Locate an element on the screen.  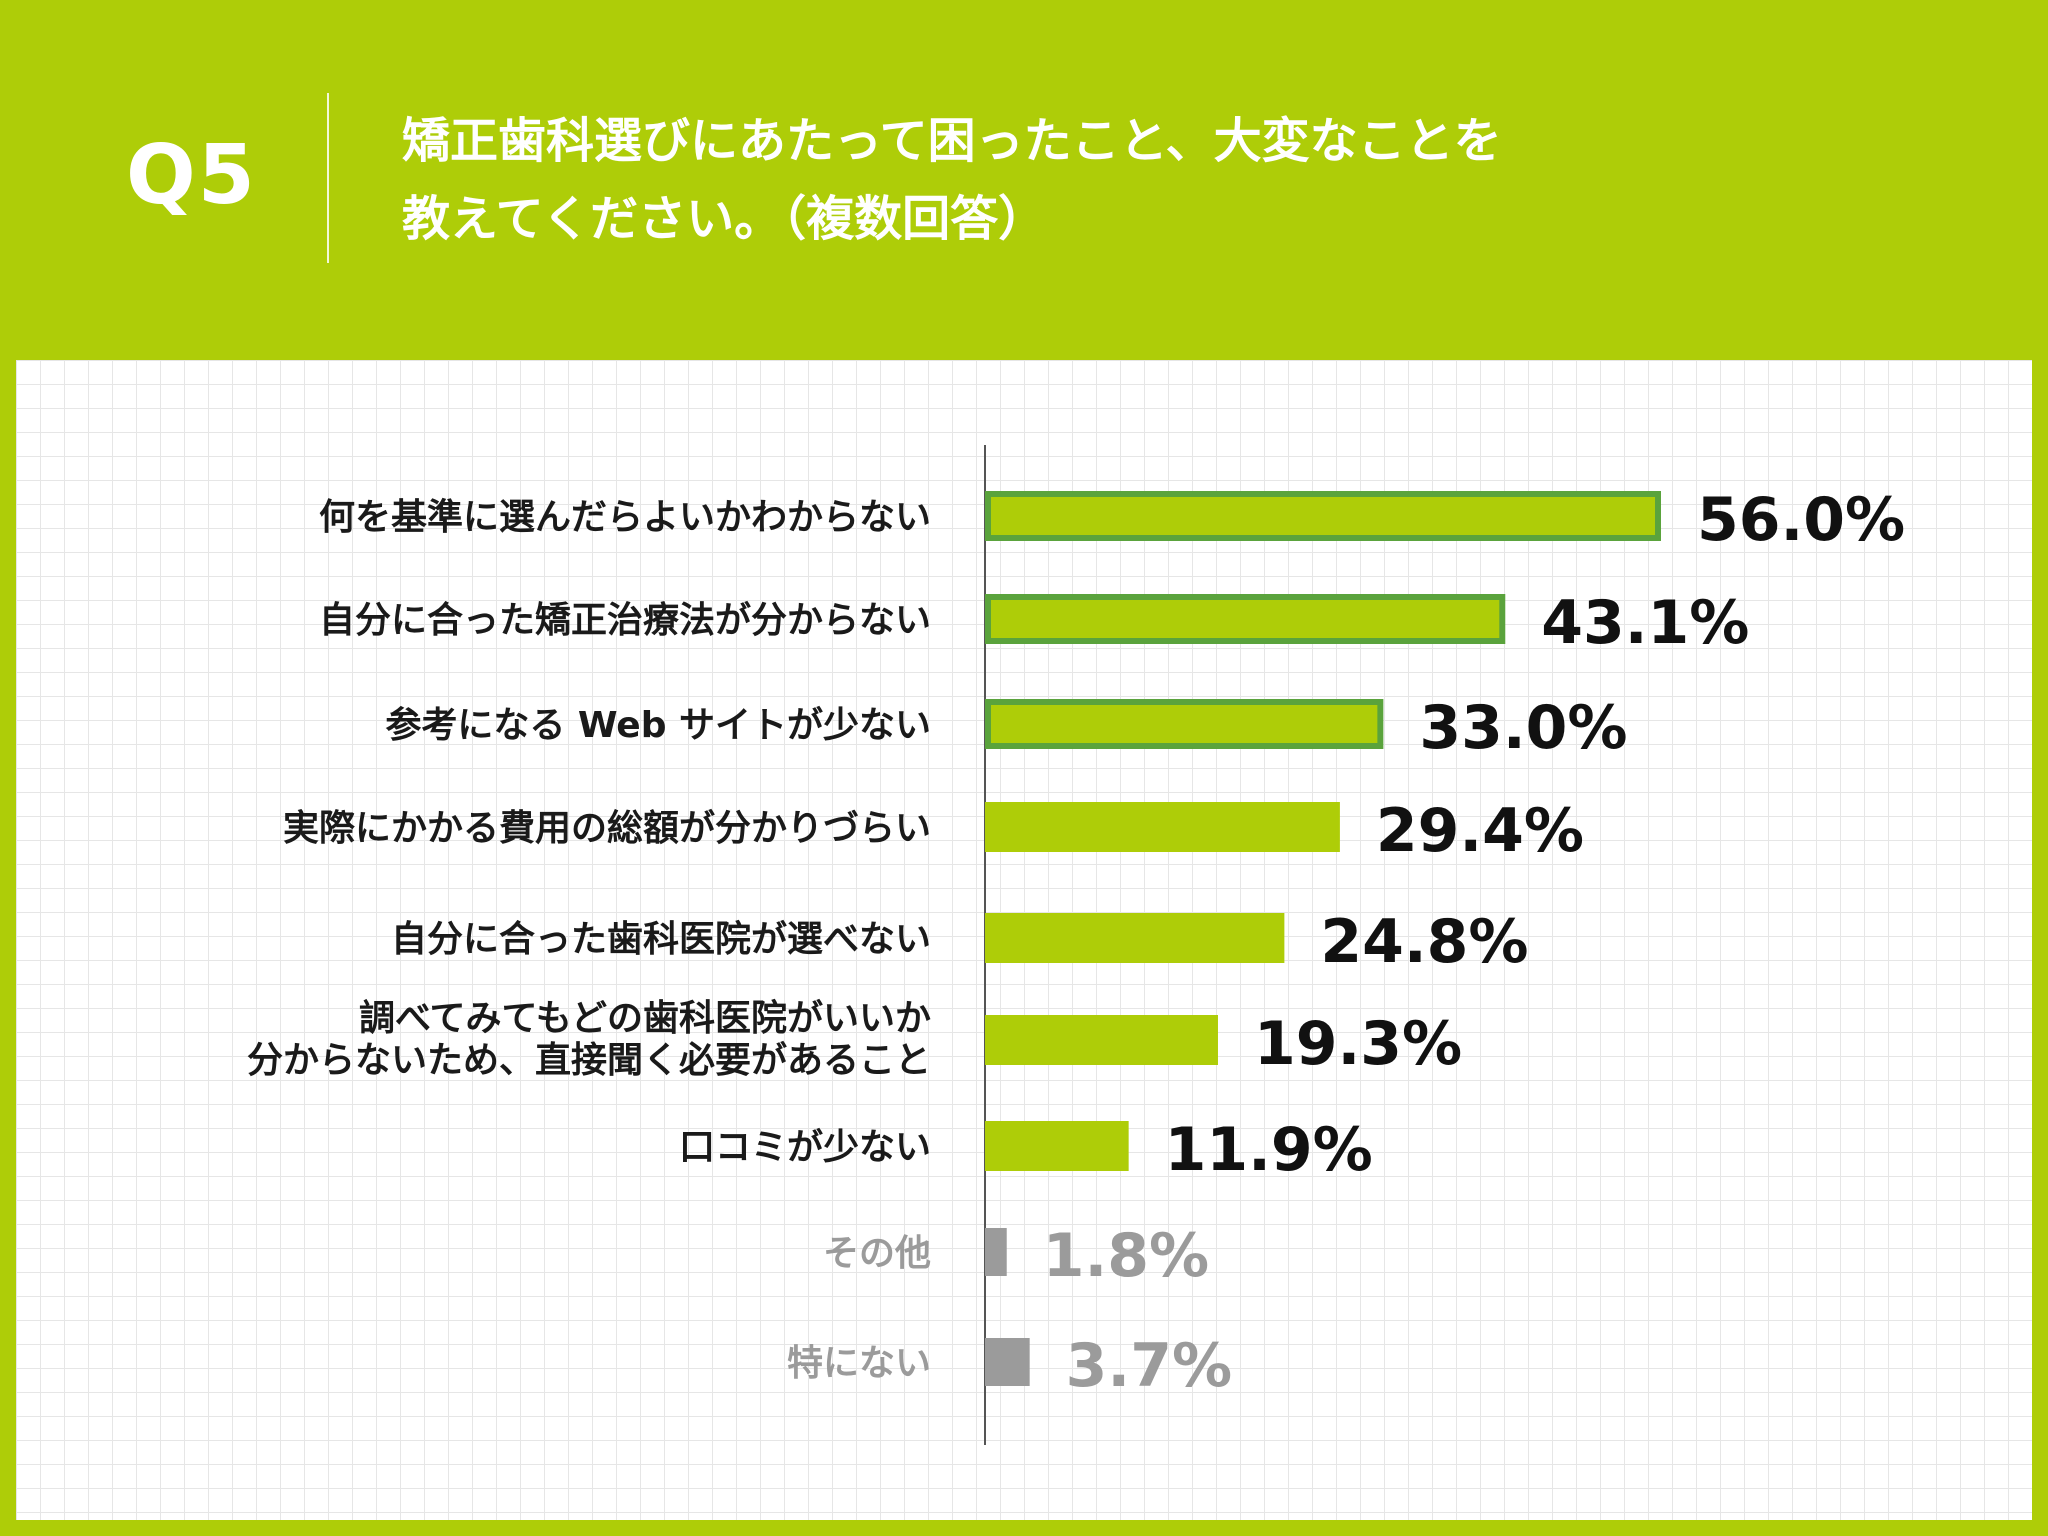
category-label-3: 参考になる Web サイトが少ない is located at coordinates (658, 725).